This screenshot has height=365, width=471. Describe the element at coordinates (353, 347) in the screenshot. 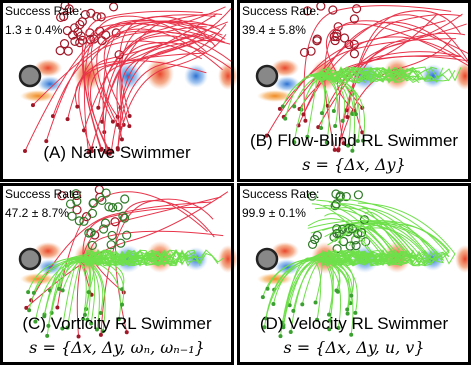

I see `state-formula: s = {Δx, Δy, u, v}` at that location.